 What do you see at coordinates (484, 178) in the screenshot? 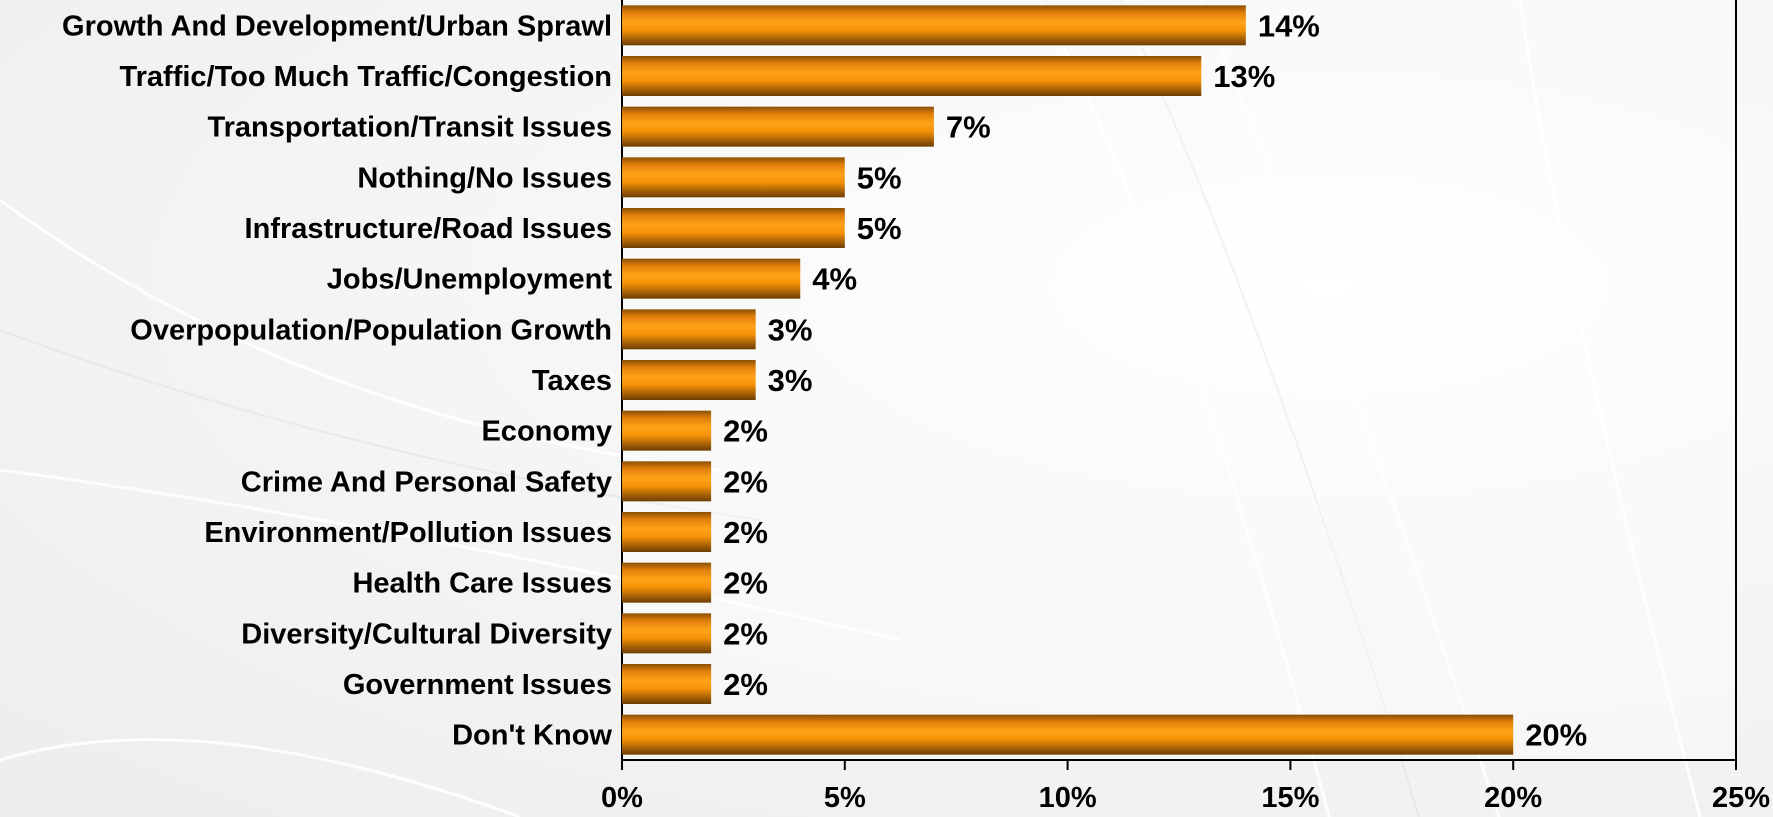
I see `category-label-nothing-no-issues: Nothing/No Issues` at bounding box center [484, 178].